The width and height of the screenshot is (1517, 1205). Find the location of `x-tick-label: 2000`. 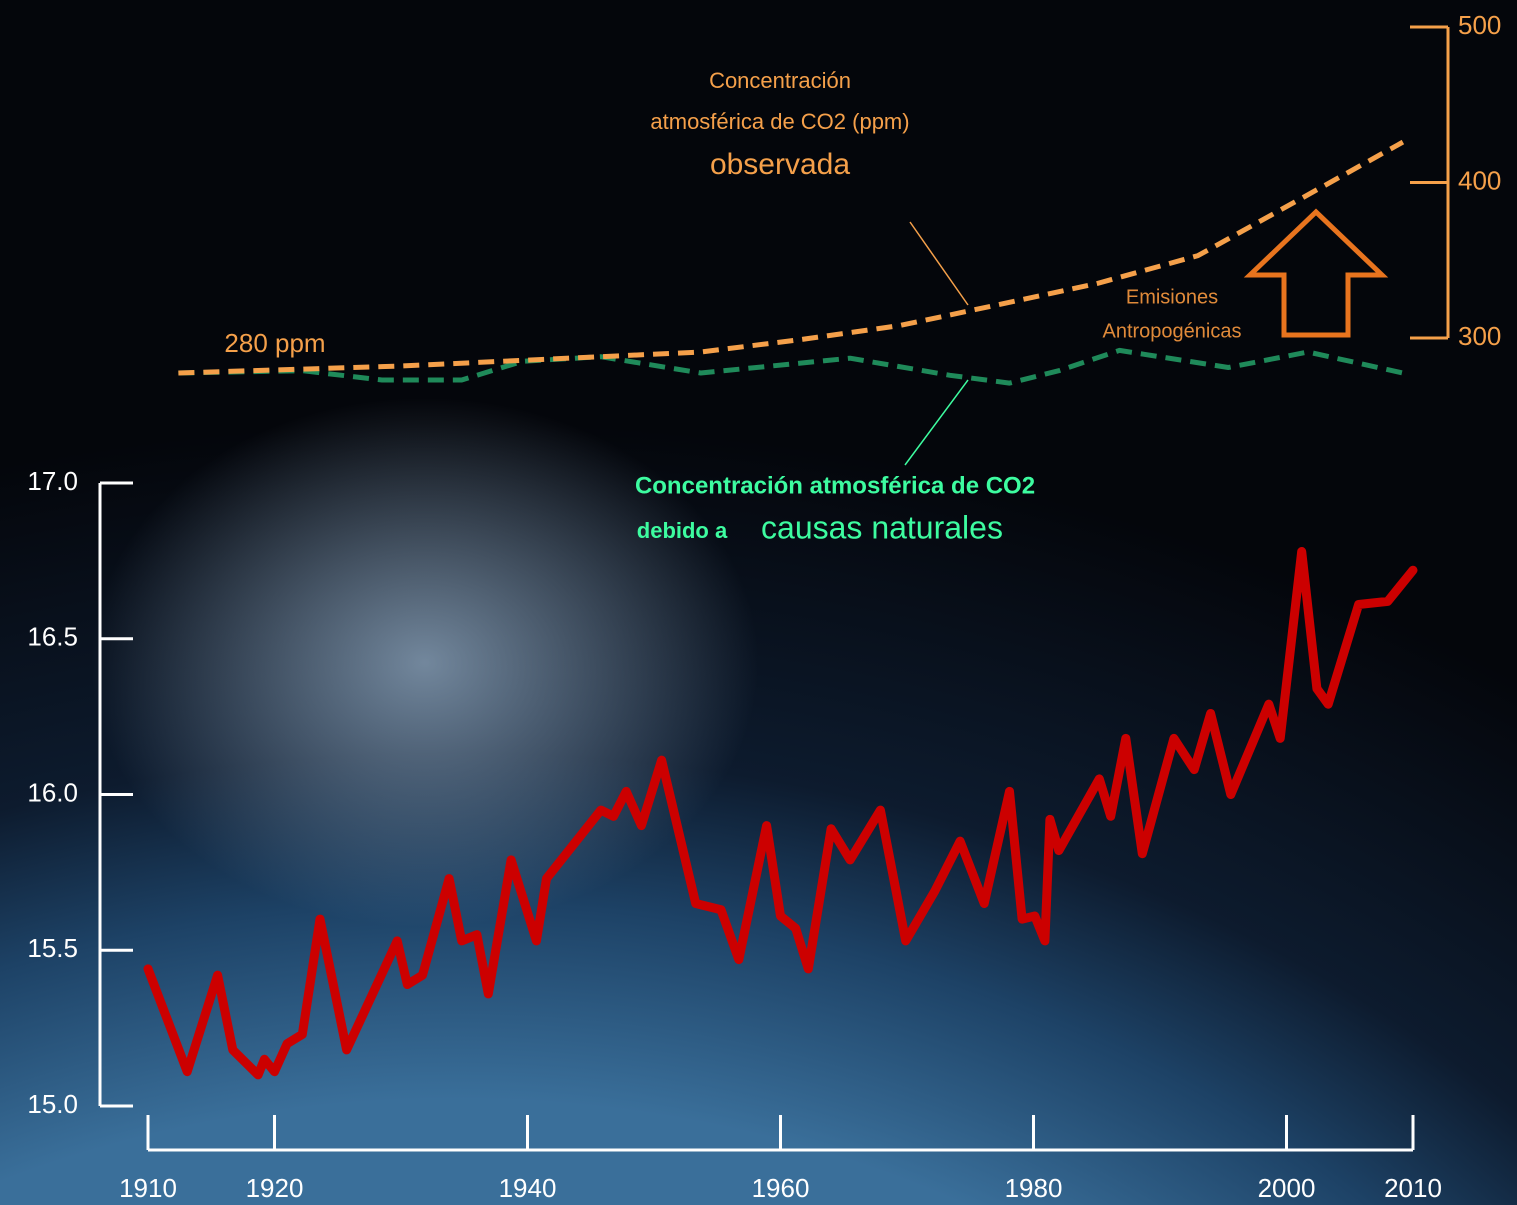

x-tick-label: 2000 is located at coordinates (1287, 1188).